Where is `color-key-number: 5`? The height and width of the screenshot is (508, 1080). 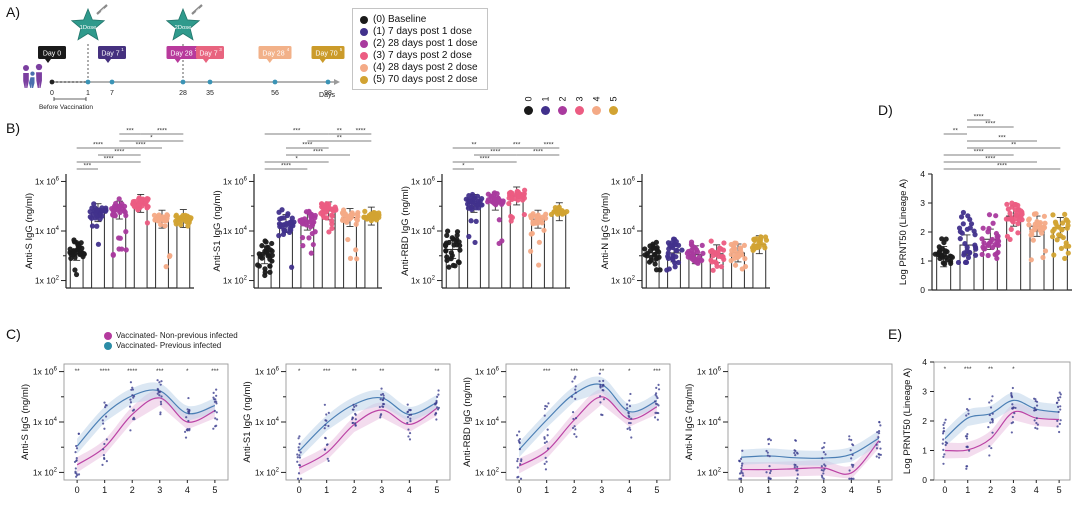 color-key-number: 5 is located at coordinates (613, 99).